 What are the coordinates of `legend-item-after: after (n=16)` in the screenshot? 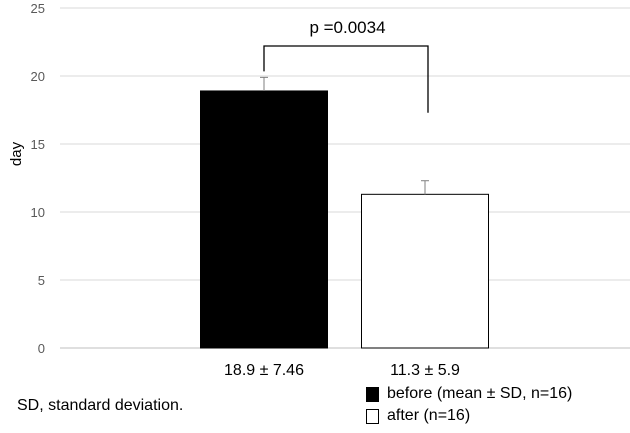 It's located at (469, 416).